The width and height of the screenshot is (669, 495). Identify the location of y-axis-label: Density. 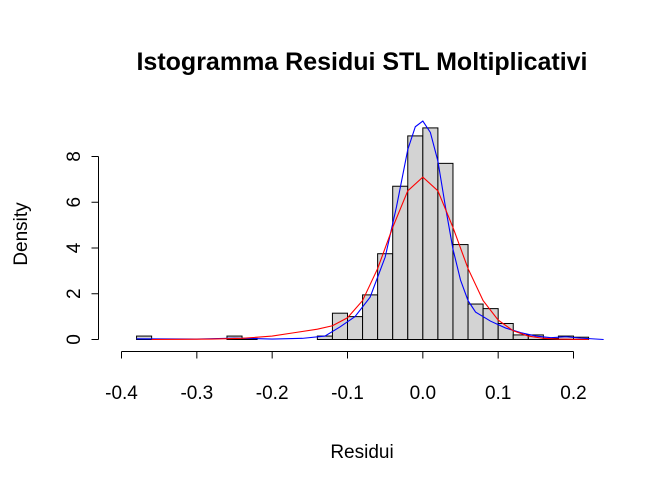
(21, 234).